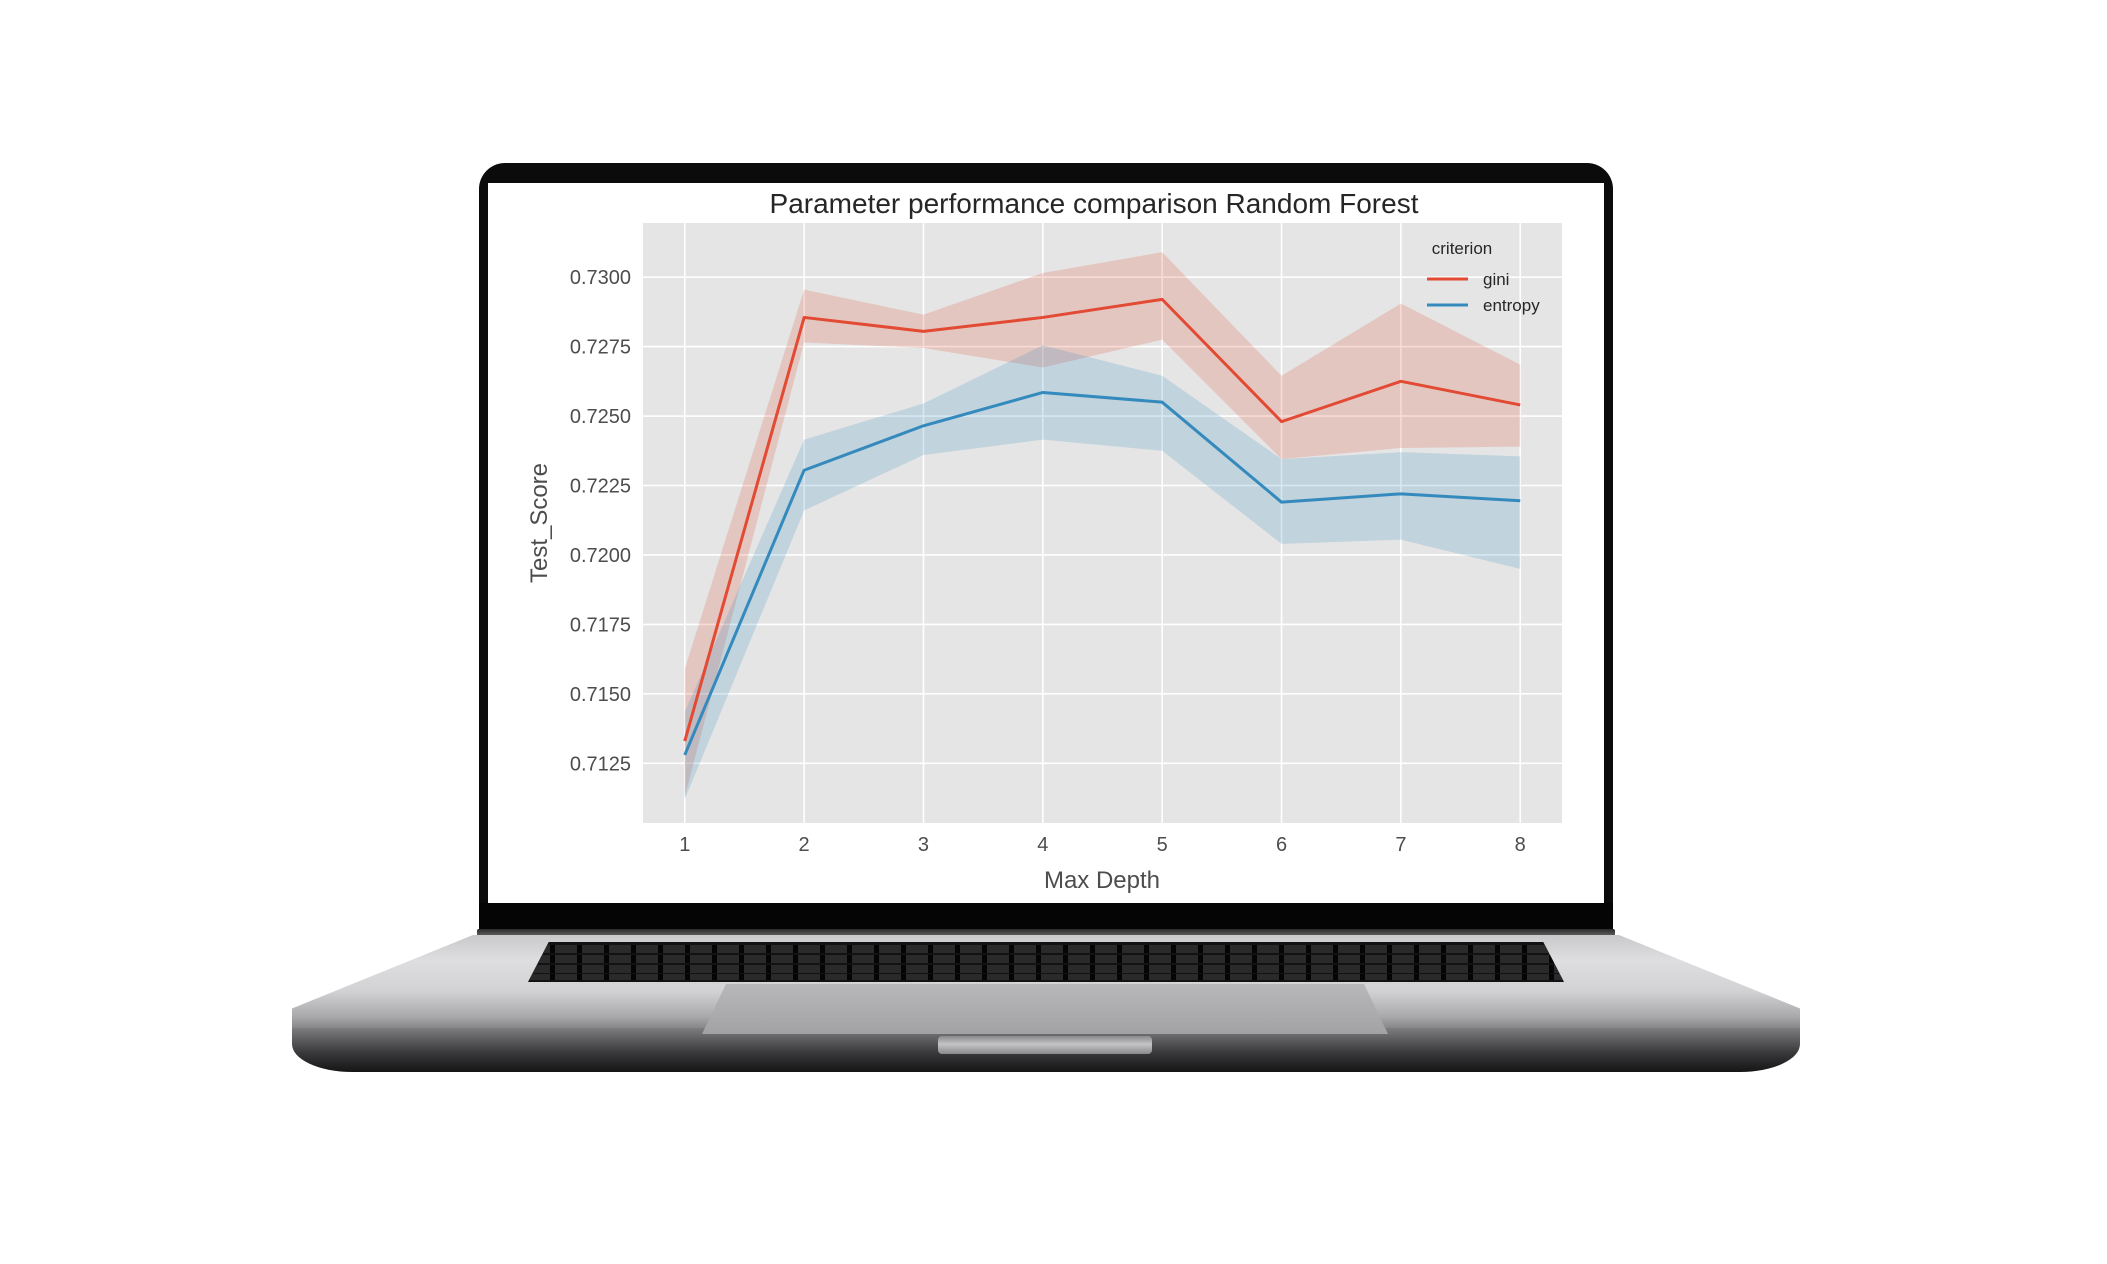 Image resolution: width=2107 pixels, height=1264 pixels. I want to click on x-tick-labels: 1 2 3 4 5 6 7 8, so click(1102, 845).